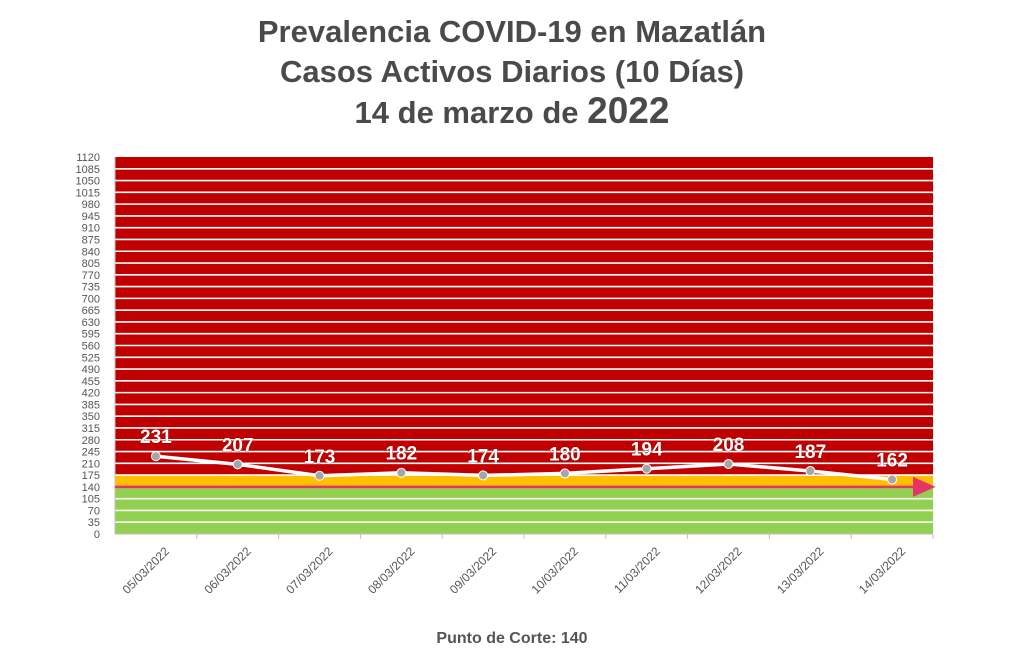 This screenshot has width=1024, height=661. Describe the element at coordinates (810, 452) in the screenshot. I see `data-label: 187` at that location.